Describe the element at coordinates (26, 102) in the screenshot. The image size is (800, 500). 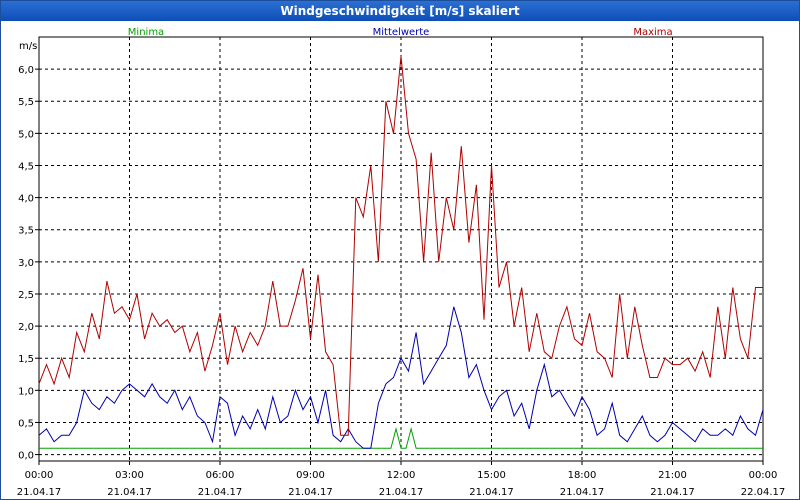
I see `y-tick-label: 5,5` at that location.